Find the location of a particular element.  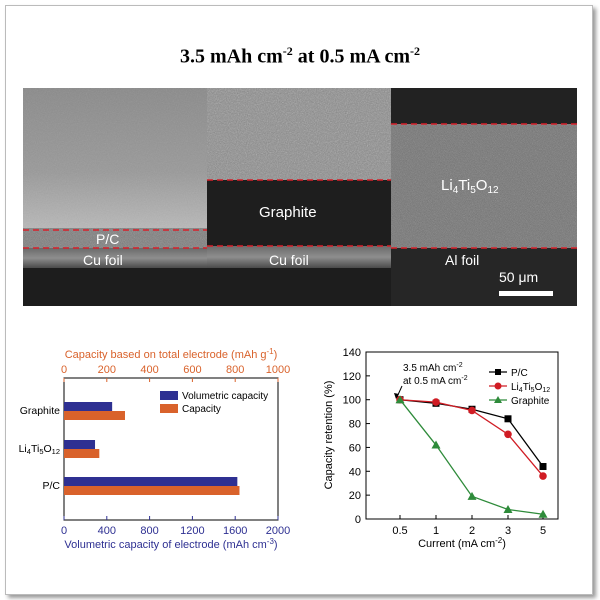

scale-bar-label: 50 μm is located at coordinates (518, 277).